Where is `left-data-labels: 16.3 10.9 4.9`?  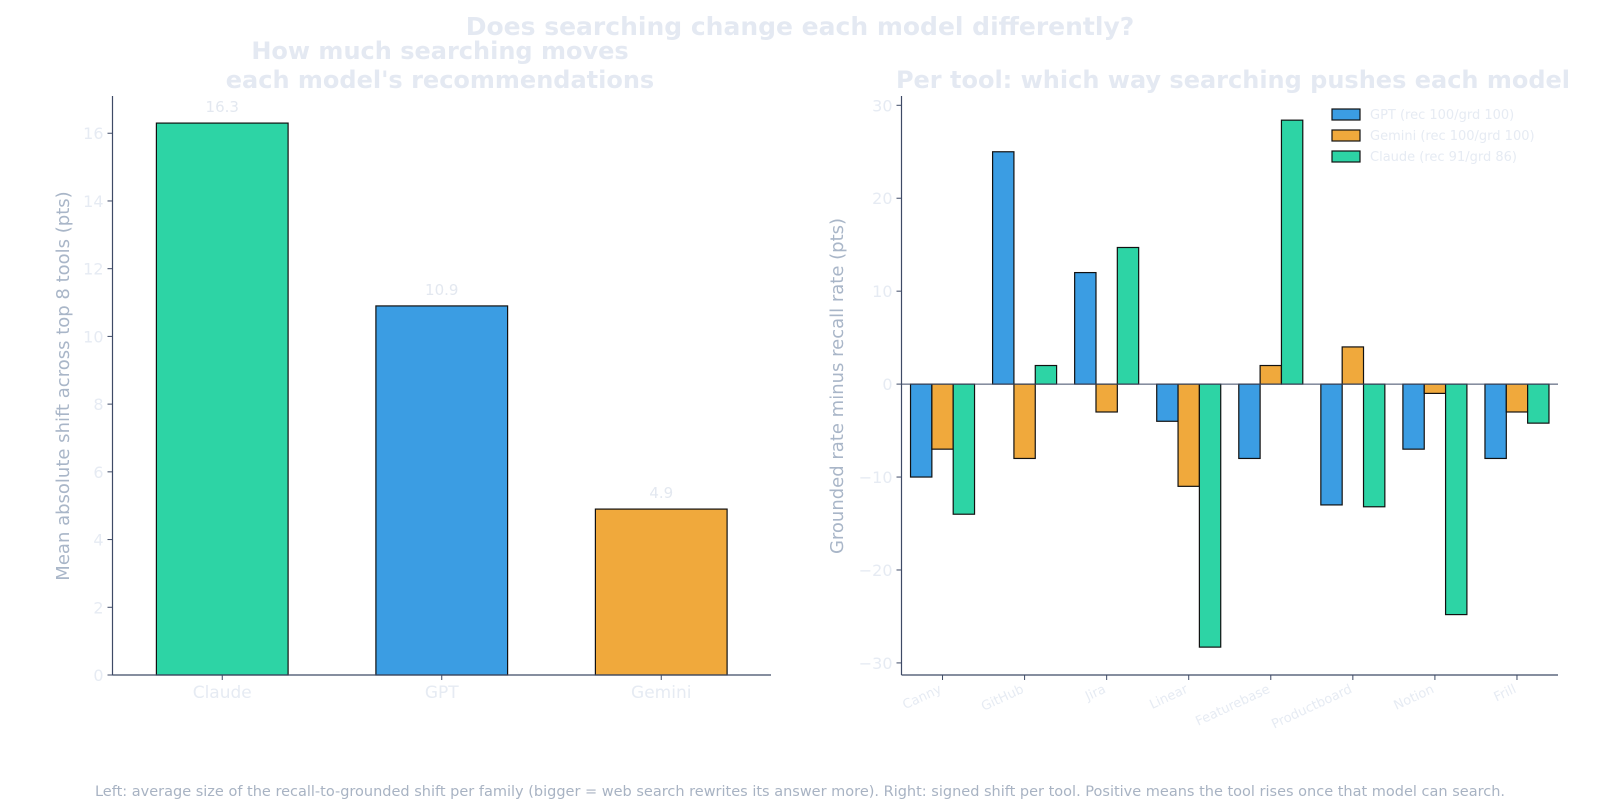
left-data-labels: 16.3 10.9 4.9 is located at coordinates (440, 300).